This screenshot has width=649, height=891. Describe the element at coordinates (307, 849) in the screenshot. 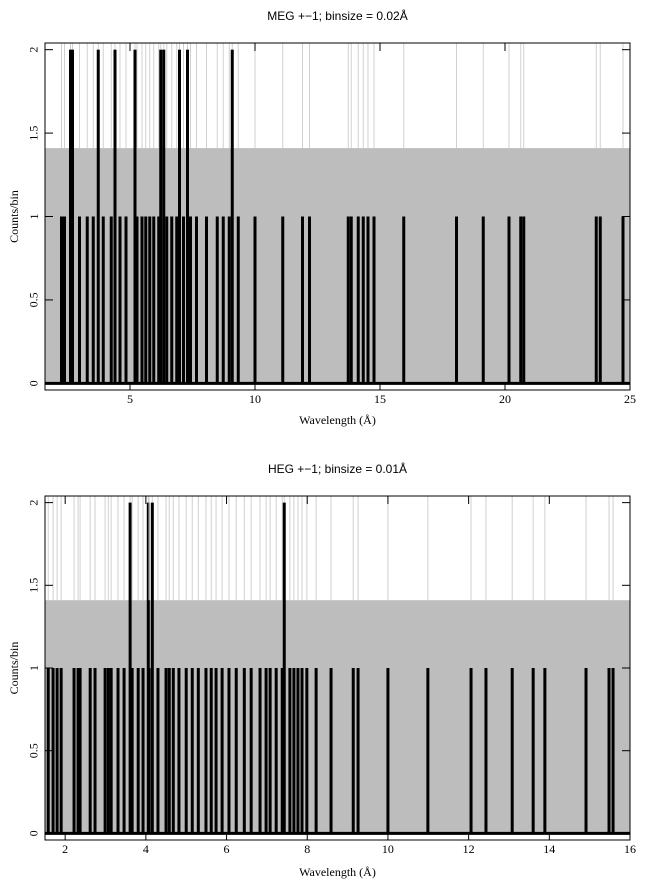

I see `x-tick-label: 8` at that location.